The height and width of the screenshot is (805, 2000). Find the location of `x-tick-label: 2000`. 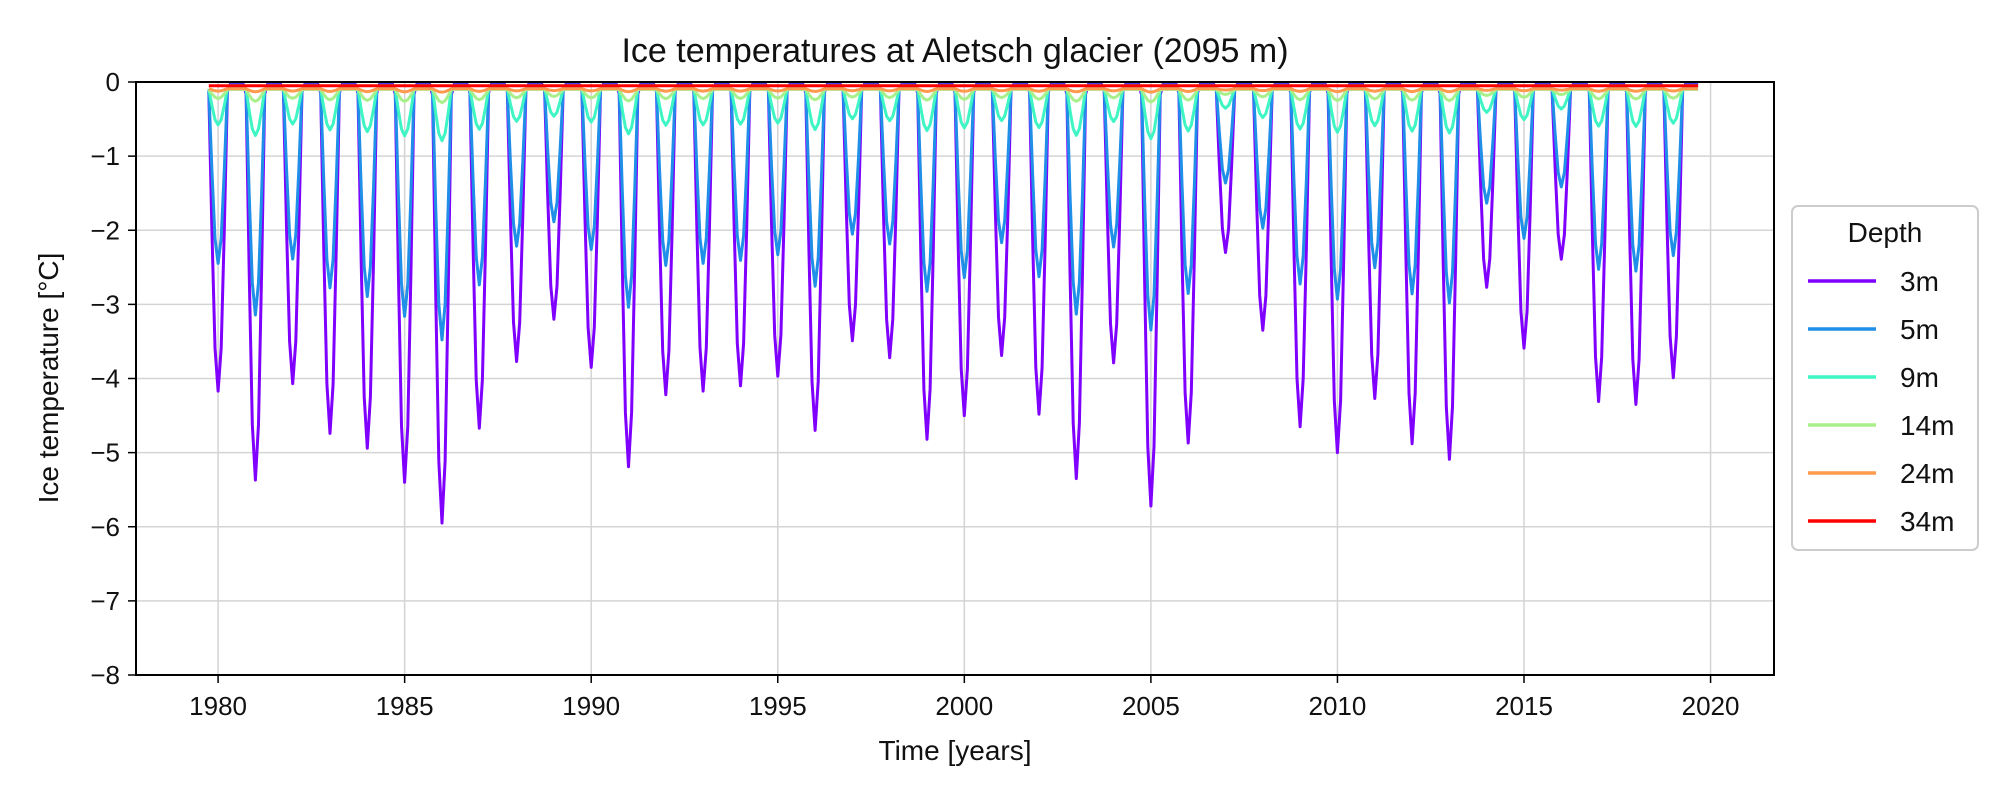

x-tick-label: 2000 is located at coordinates (964, 706).